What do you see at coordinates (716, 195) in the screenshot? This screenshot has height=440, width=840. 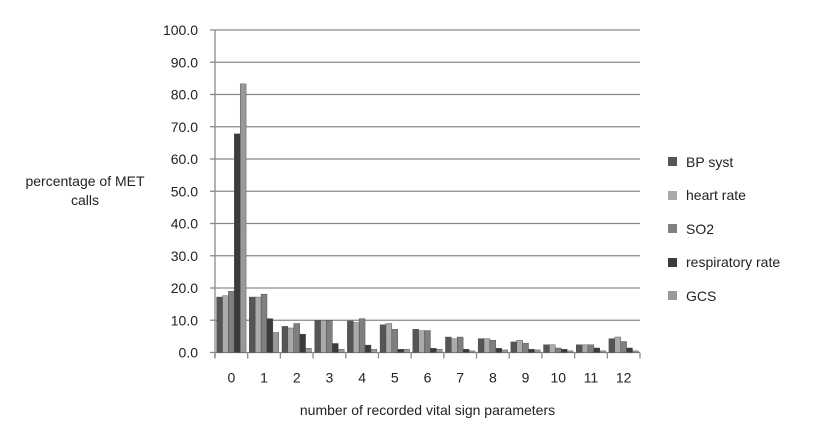 I see `legend-label: heart rate` at bounding box center [716, 195].